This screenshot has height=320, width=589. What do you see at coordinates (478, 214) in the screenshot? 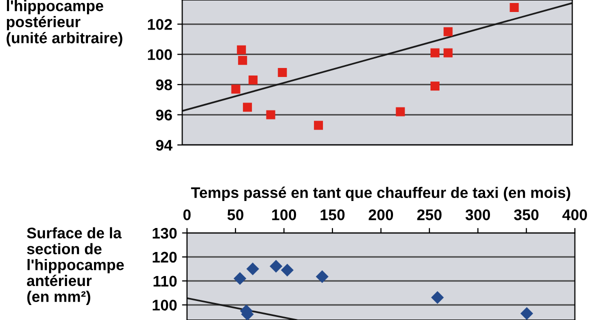
I see `x-tick-label: 300` at bounding box center [478, 214].